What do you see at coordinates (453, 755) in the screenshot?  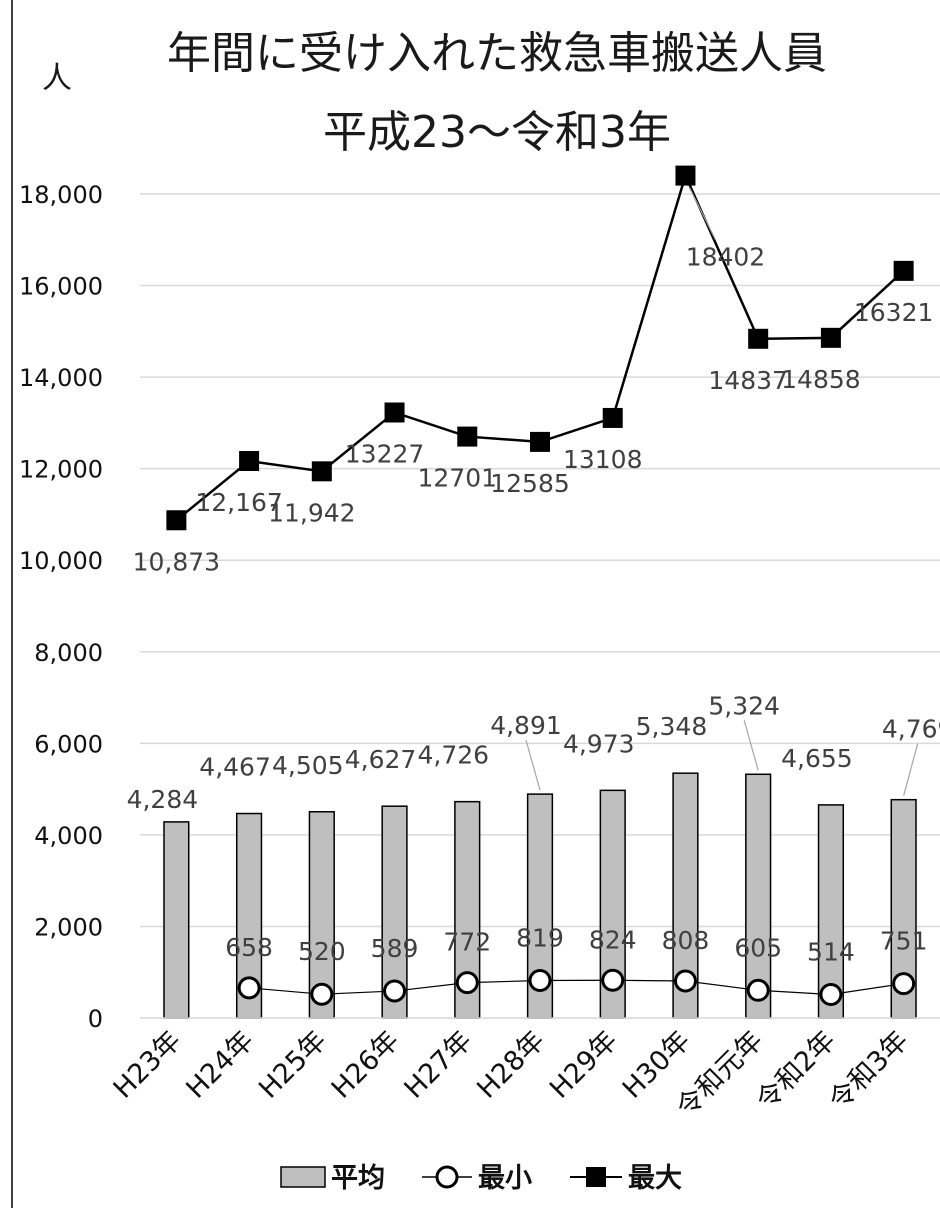 I see `data-label-mean: 4,726` at bounding box center [453, 755].